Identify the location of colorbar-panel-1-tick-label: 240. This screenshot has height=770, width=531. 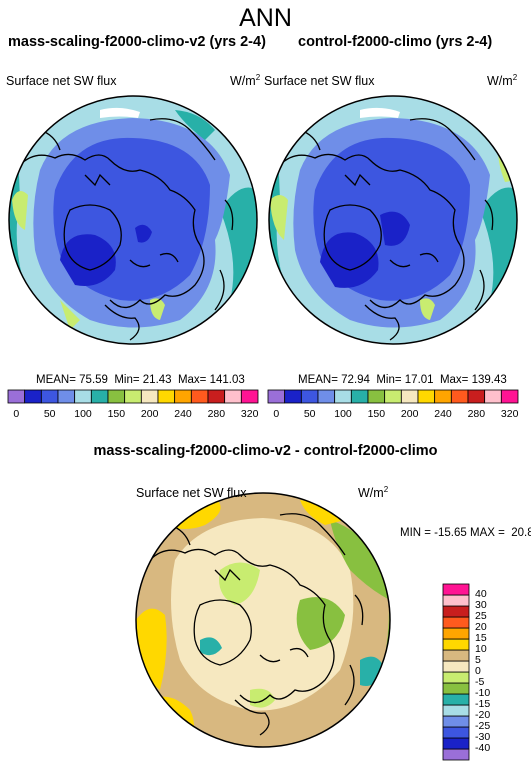
(183, 414).